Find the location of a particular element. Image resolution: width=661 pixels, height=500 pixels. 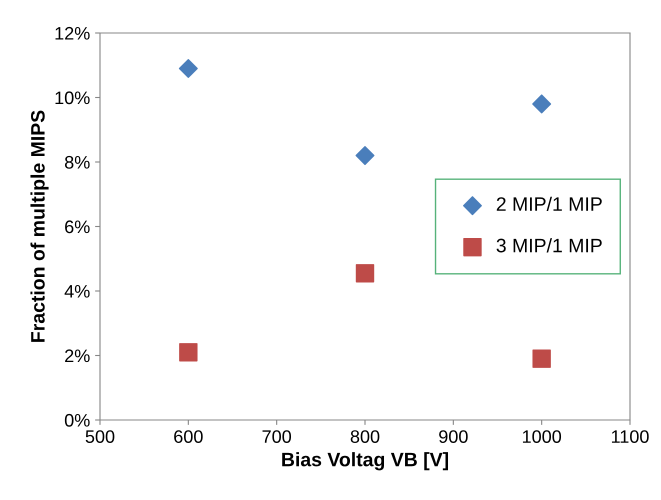

y-tick-label: 2% is located at coordinates (77, 355).